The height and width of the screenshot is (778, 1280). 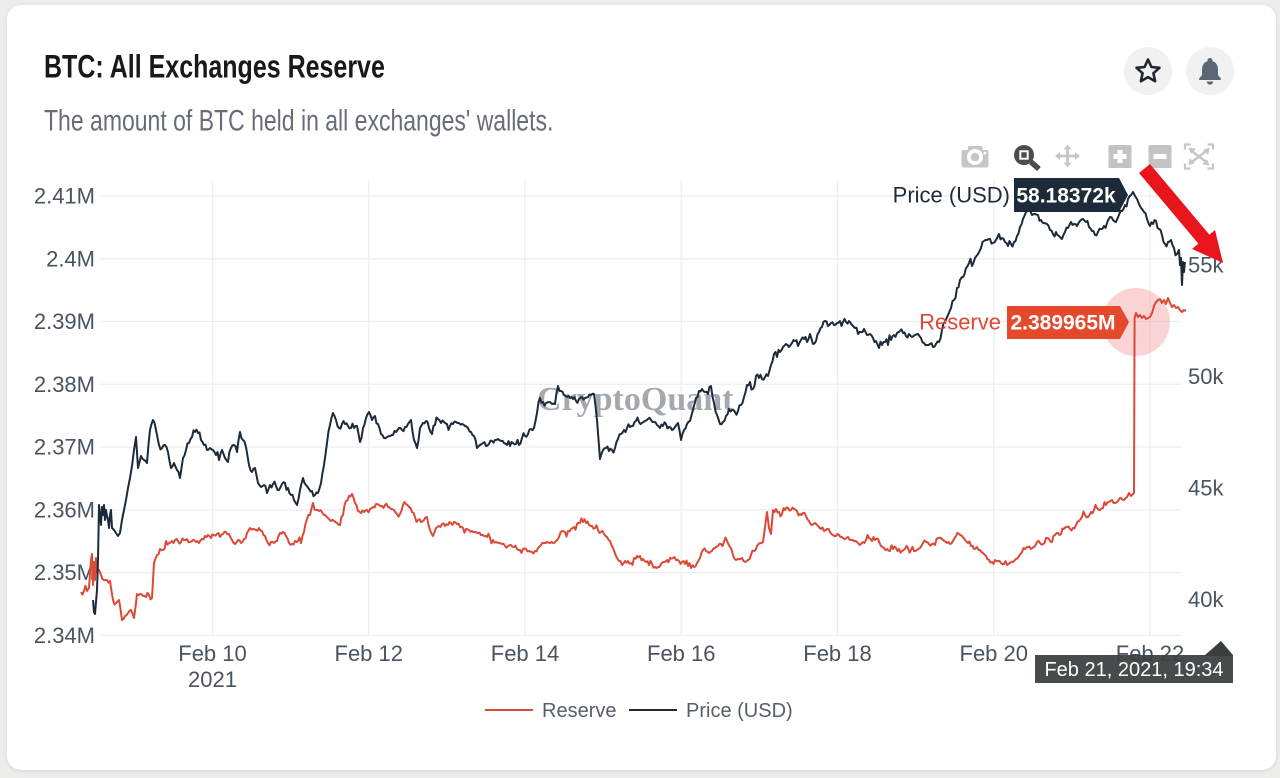 What do you see at coordinates (1206, 488) in the screenshot?
I see `svg-text: 45k` at bounding box center [1206, 488].